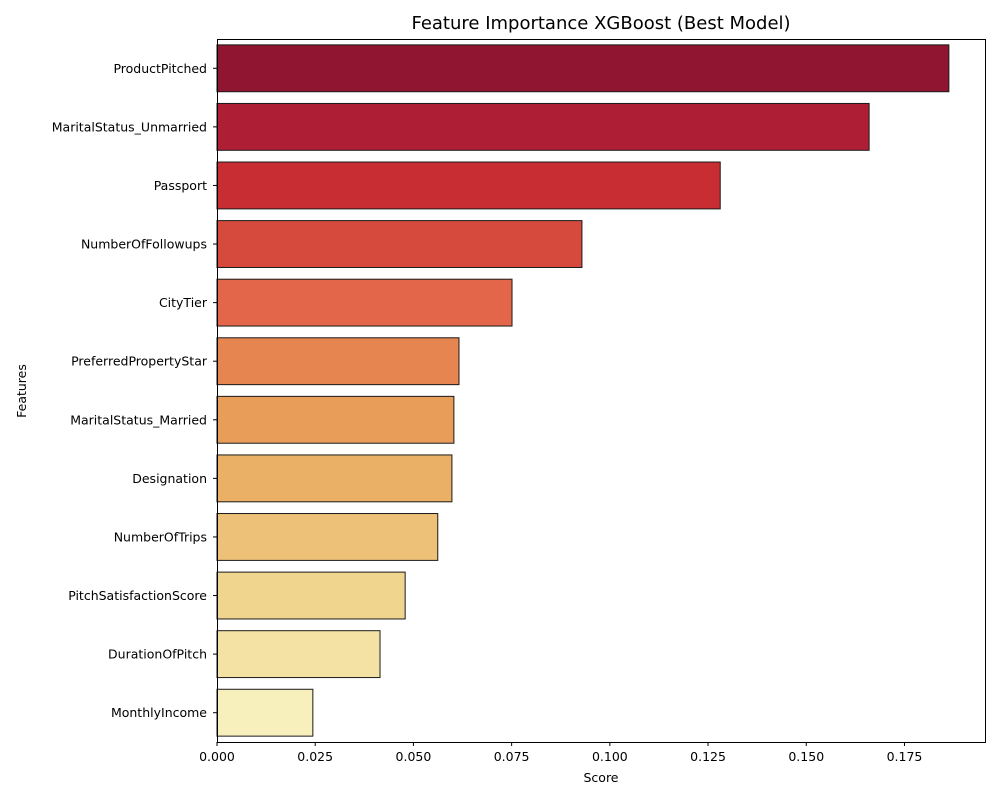 The width and height of the screenshot is (1000, 800). I want to click on bar-Passport, so click(468, 185).